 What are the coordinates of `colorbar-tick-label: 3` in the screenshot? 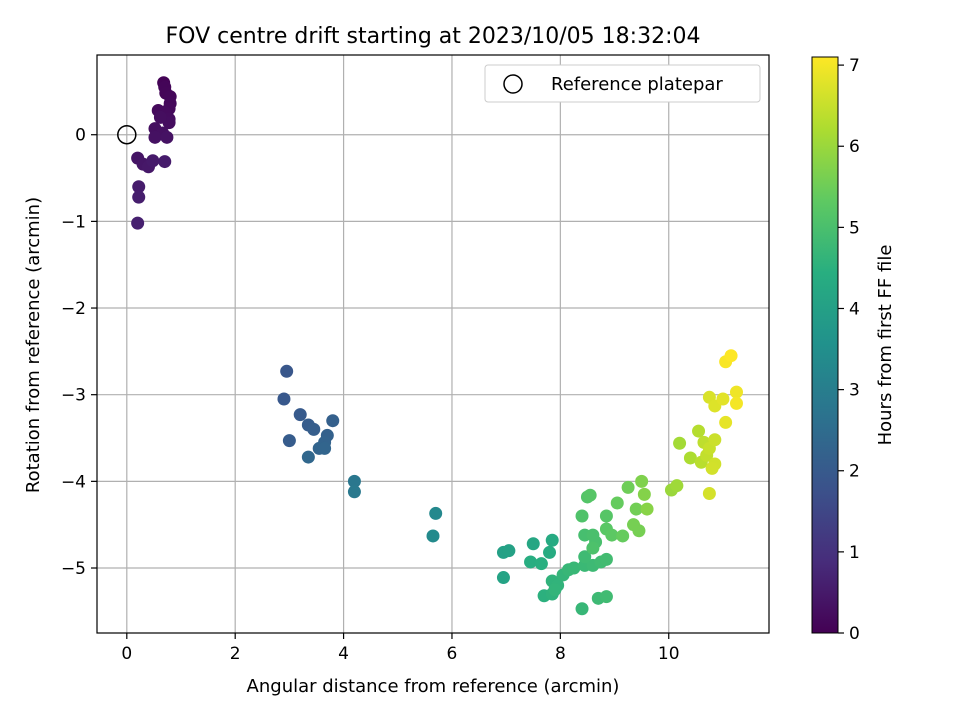 It's located at (854, 391).